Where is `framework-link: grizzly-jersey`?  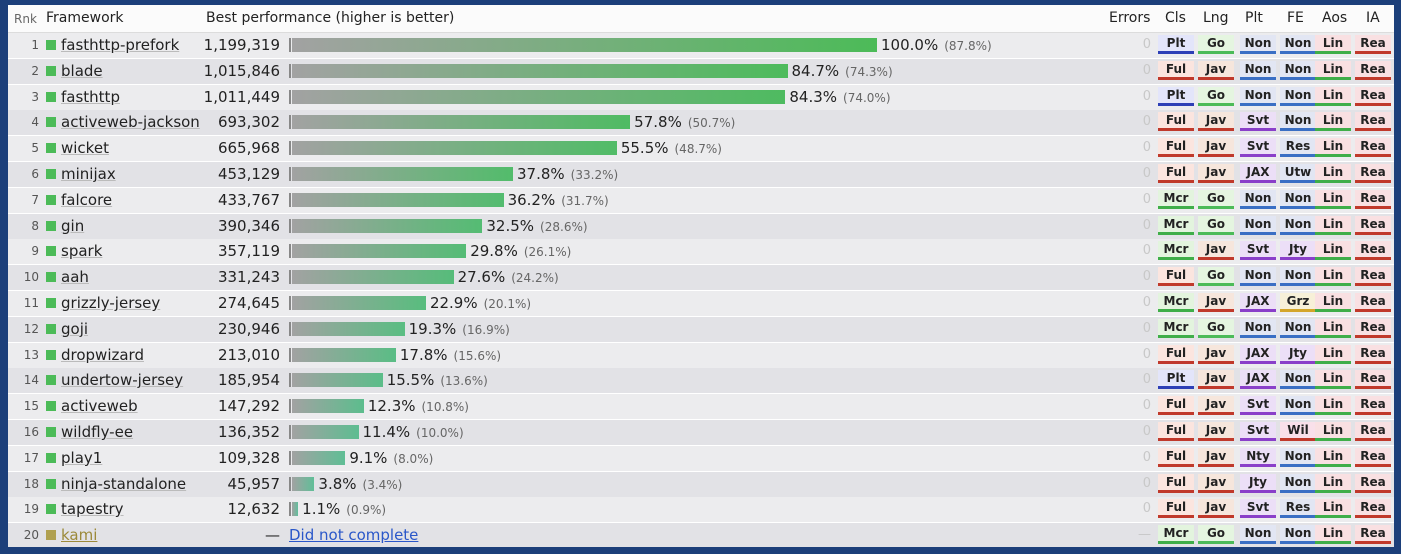
framework-link: grizzly-jersey is located at coordinates (111, 303).